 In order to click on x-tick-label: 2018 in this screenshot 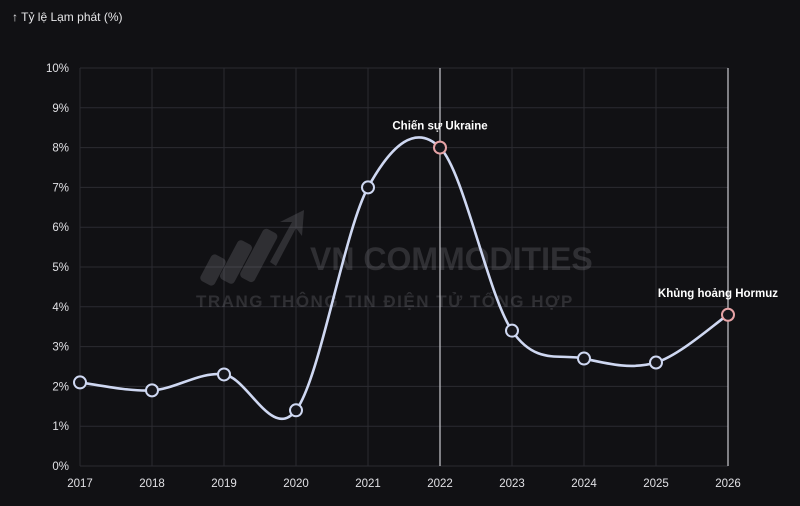, I will do `click(152, 484)`.